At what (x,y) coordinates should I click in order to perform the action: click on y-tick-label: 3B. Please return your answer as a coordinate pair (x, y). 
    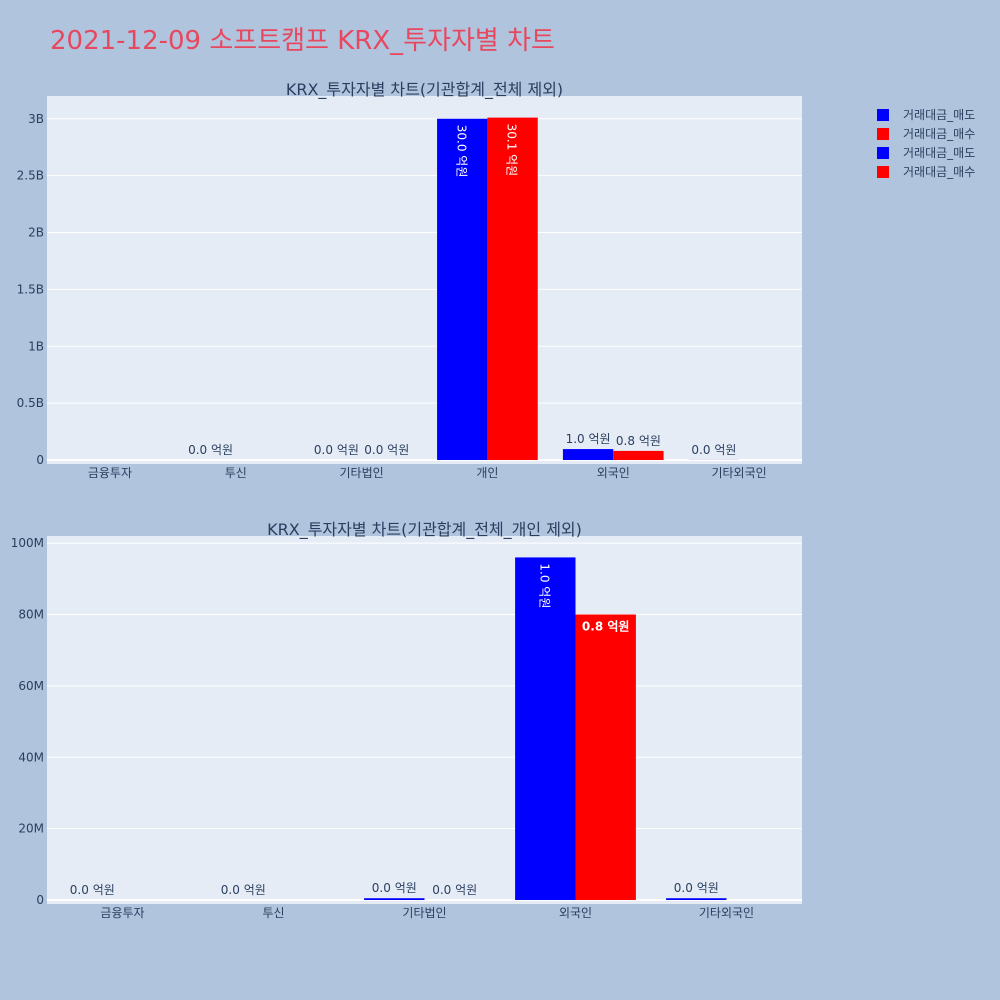
    Looking at the image, I should click on (36, 119).